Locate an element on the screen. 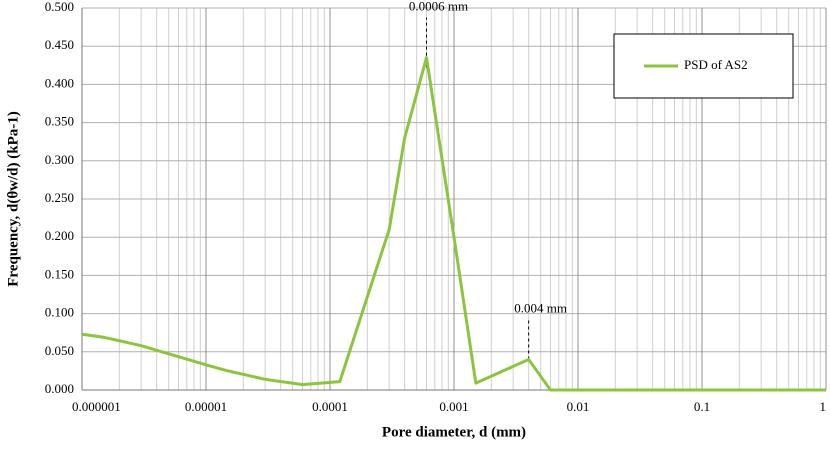 The width and height of the screenshot is (830, 449). x-tick-label: 0.1 is located at coordinates (702, 406).